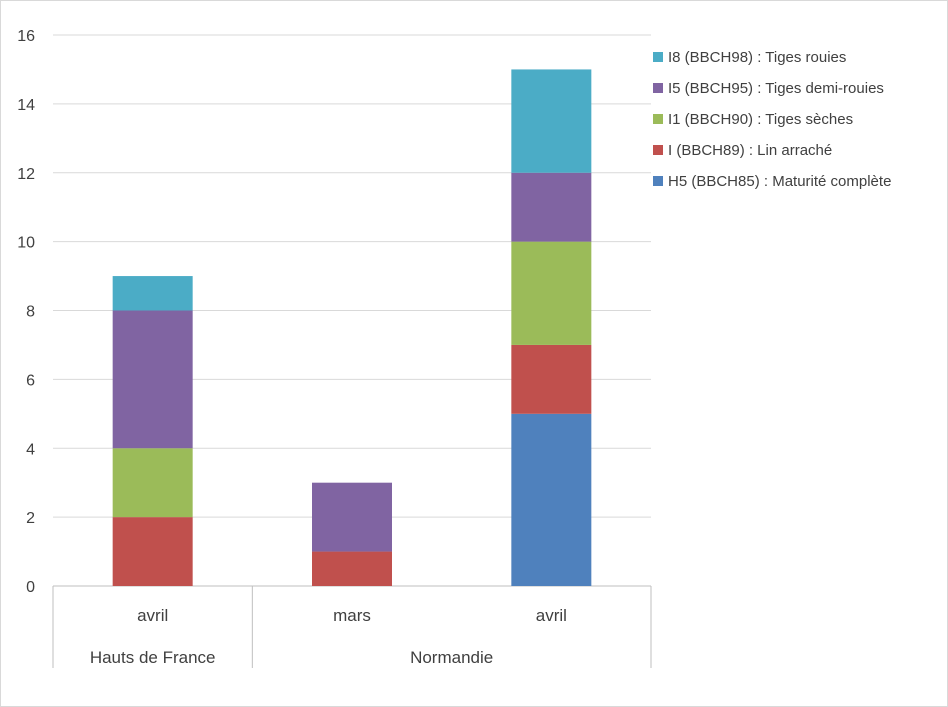 The height and width of the screenshot is (707, 948). Describe the element at coordinates (779, 181) in the screenshot. I see `legend-entry-label: H5 (BBCH85) : Maturité complète` at that location.